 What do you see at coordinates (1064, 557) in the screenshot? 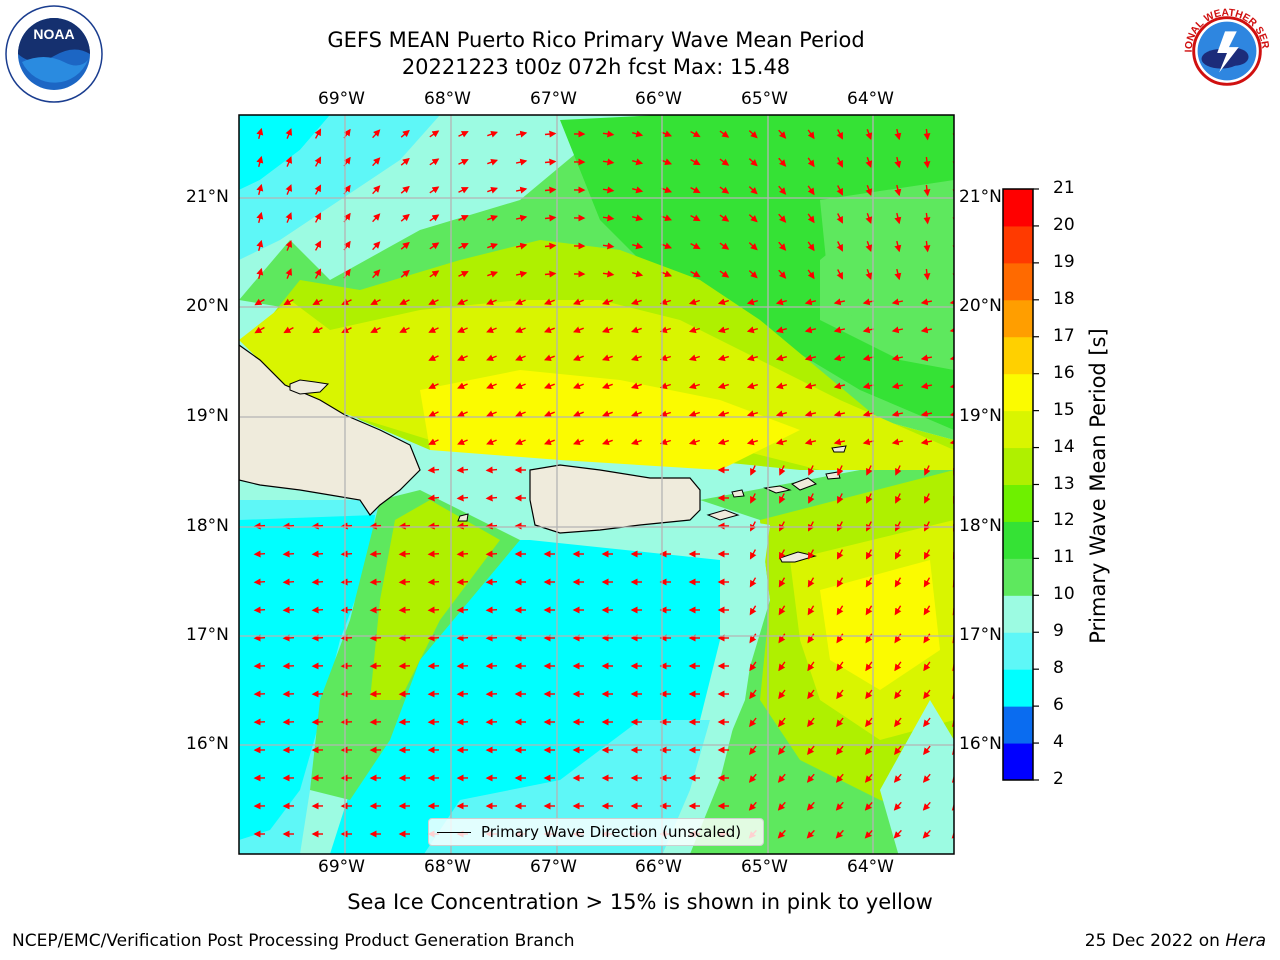
I see `colorbar-level-label: 11` at bounding box center [1064, 557].